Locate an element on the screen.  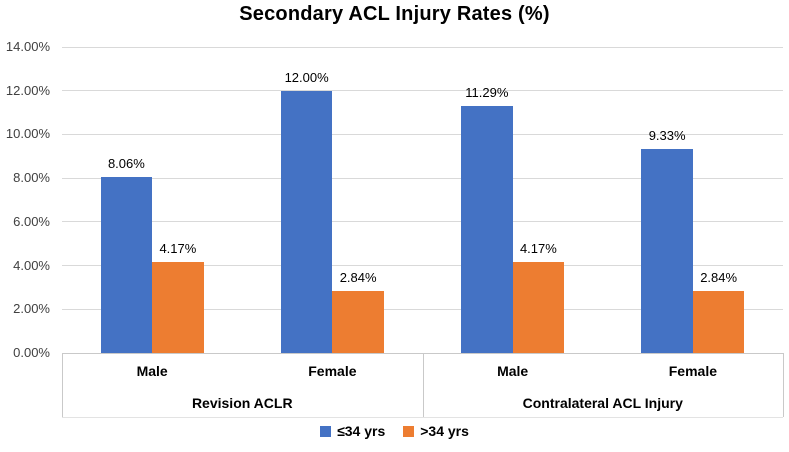
legend-item: ≤34 yrs is located at coordinates (352, 431).